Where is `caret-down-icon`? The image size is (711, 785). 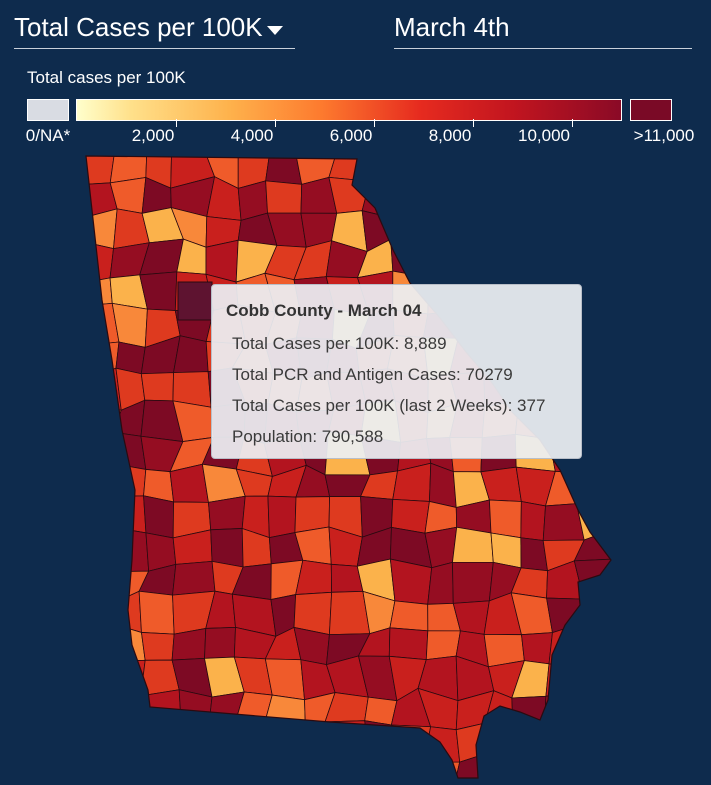
caret-down-icon is located at coordinates (274, 30).